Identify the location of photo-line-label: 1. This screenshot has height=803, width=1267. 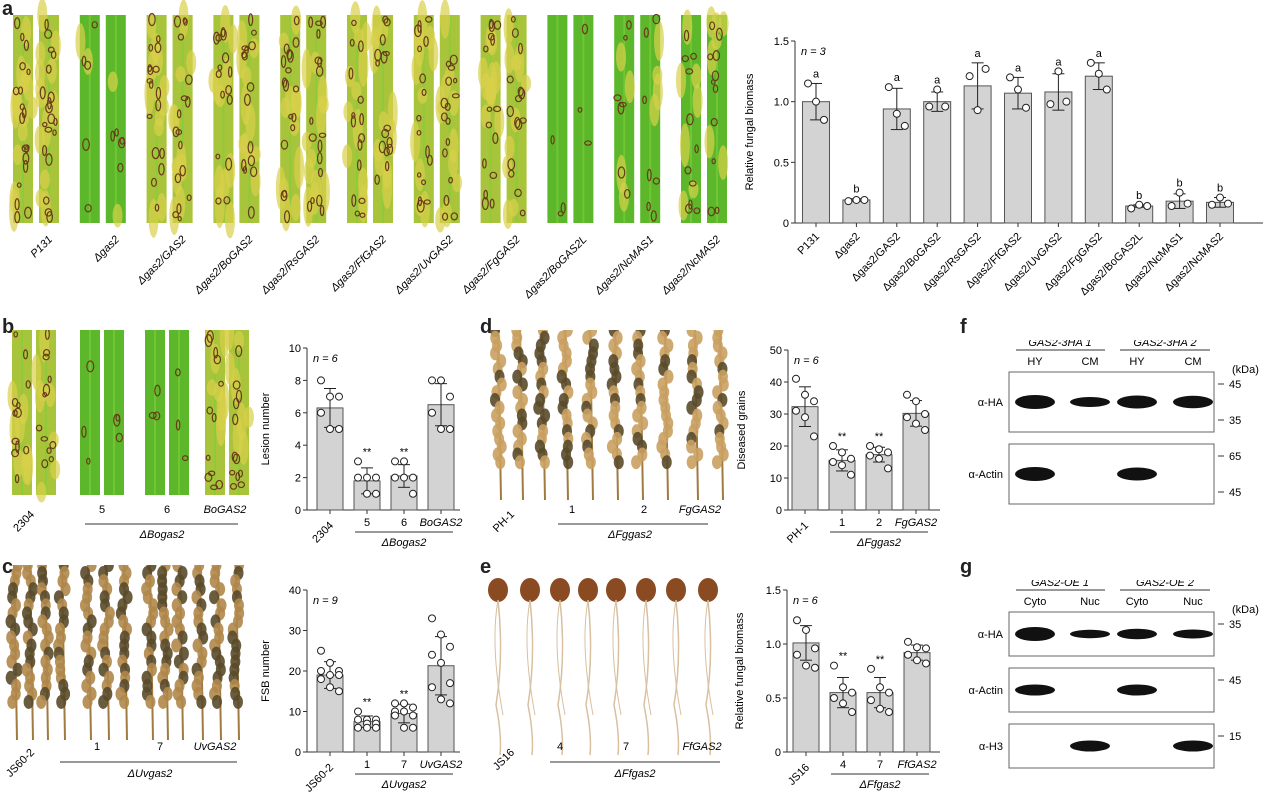
(97, 747).